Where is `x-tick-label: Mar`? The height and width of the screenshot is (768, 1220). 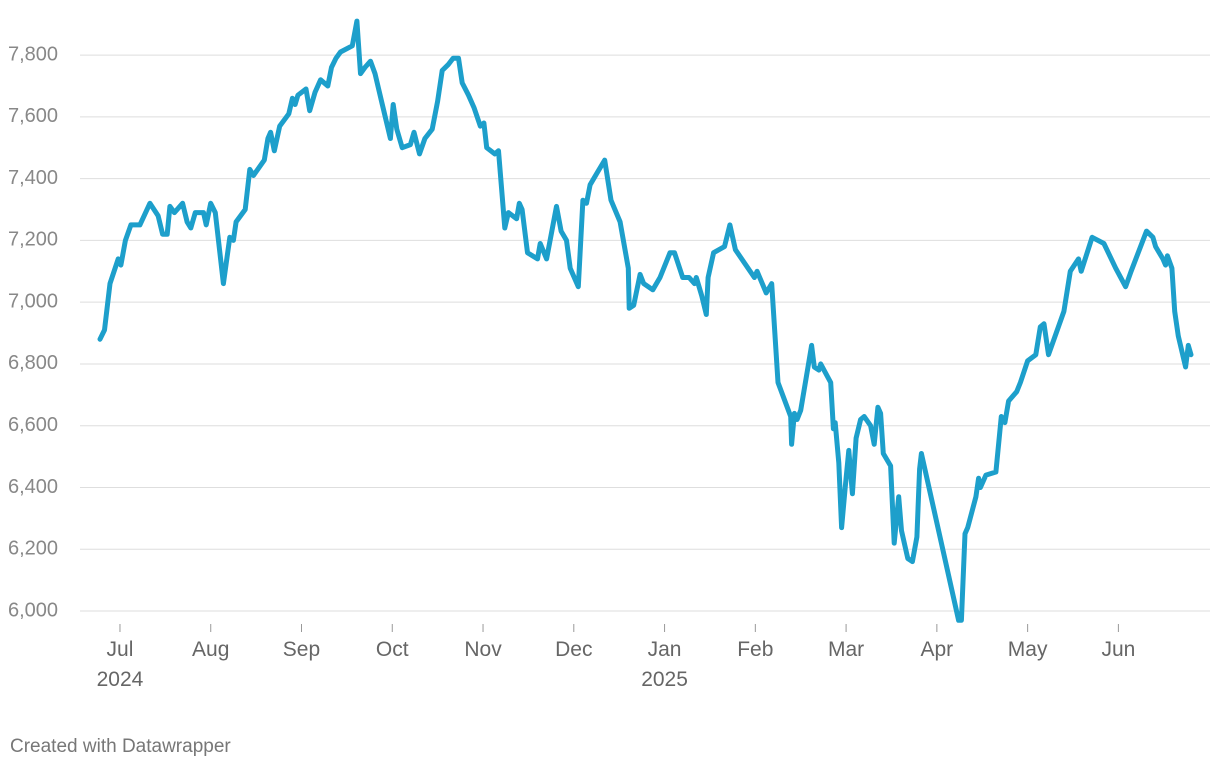 x-tick-label: Mar is located at coordinates (846, 649).